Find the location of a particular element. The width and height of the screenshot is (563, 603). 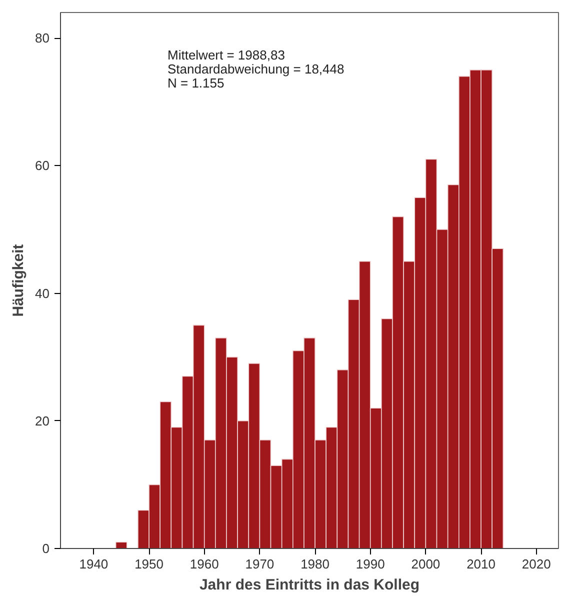

y-tick-label: 60 is located at coordinates (42, 166).